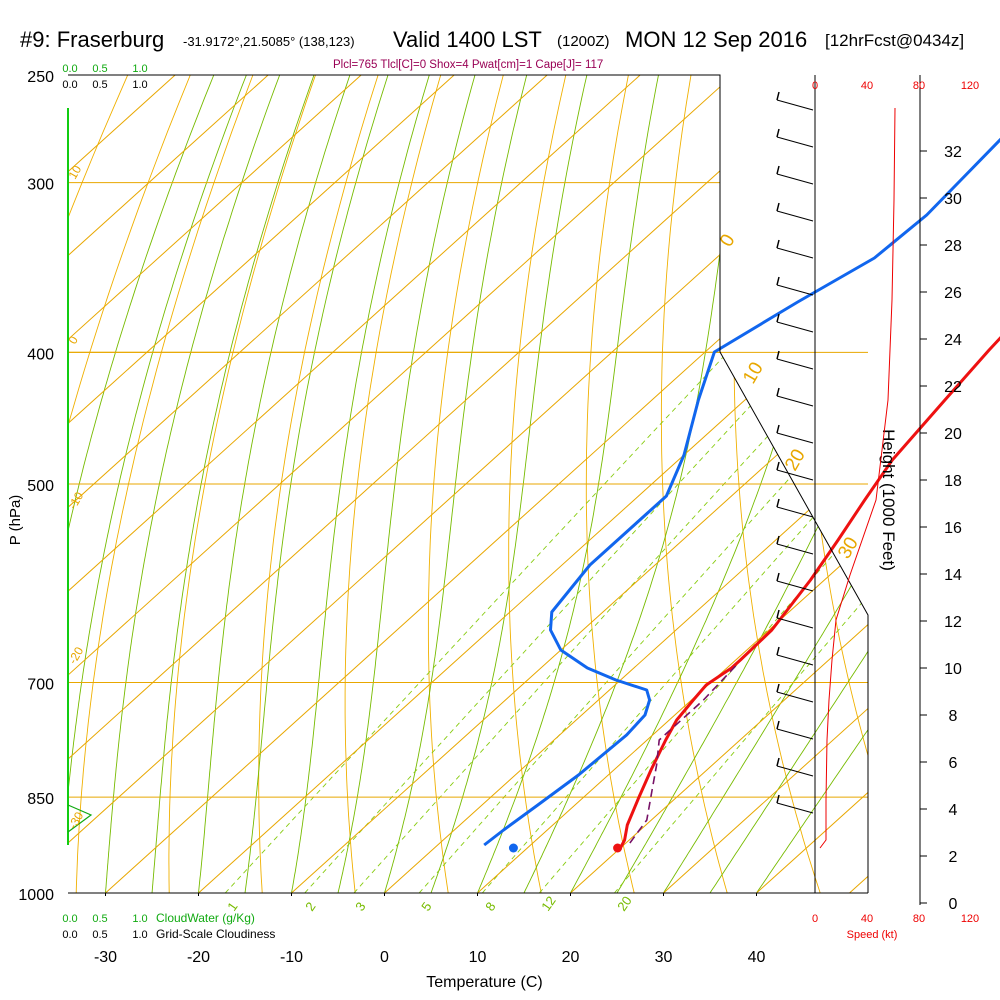  I want to click on valid-zulu: (1200Z), so click(583, 41).